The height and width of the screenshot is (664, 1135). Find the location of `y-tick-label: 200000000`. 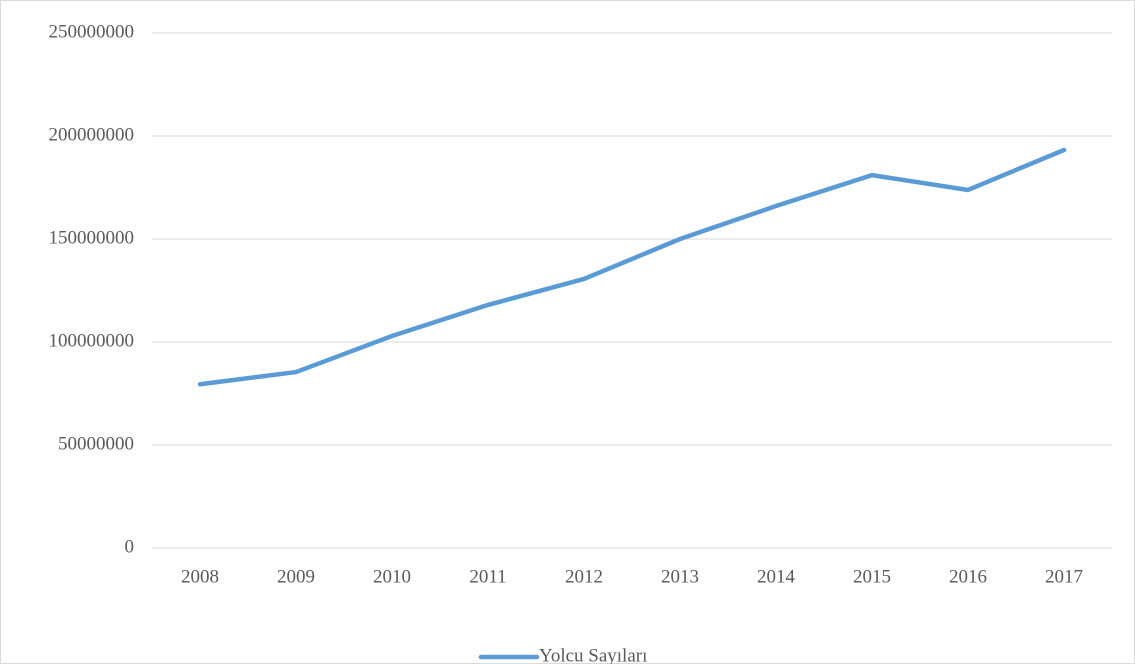

y-tick-label: 200000000 is located at coordinates (92, 134).